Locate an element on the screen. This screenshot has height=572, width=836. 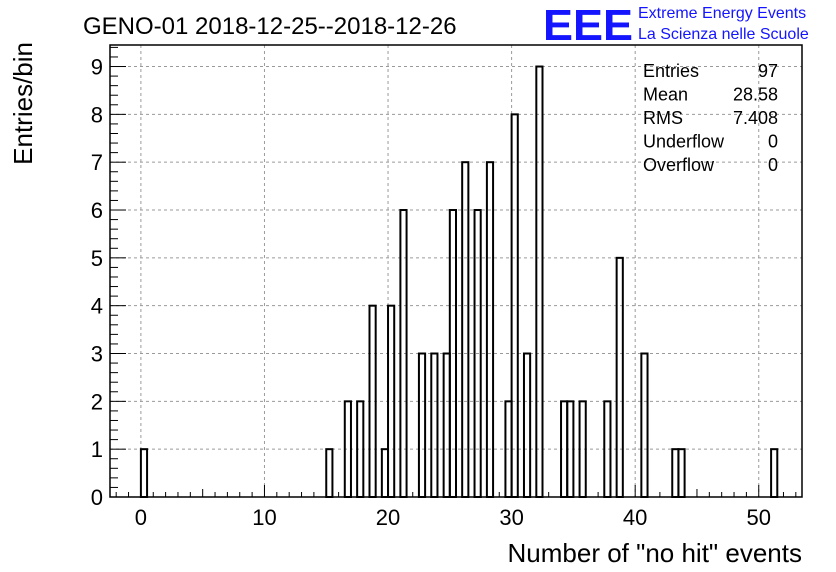
x-tick-label: 0 is located at coordinates (141, 517).